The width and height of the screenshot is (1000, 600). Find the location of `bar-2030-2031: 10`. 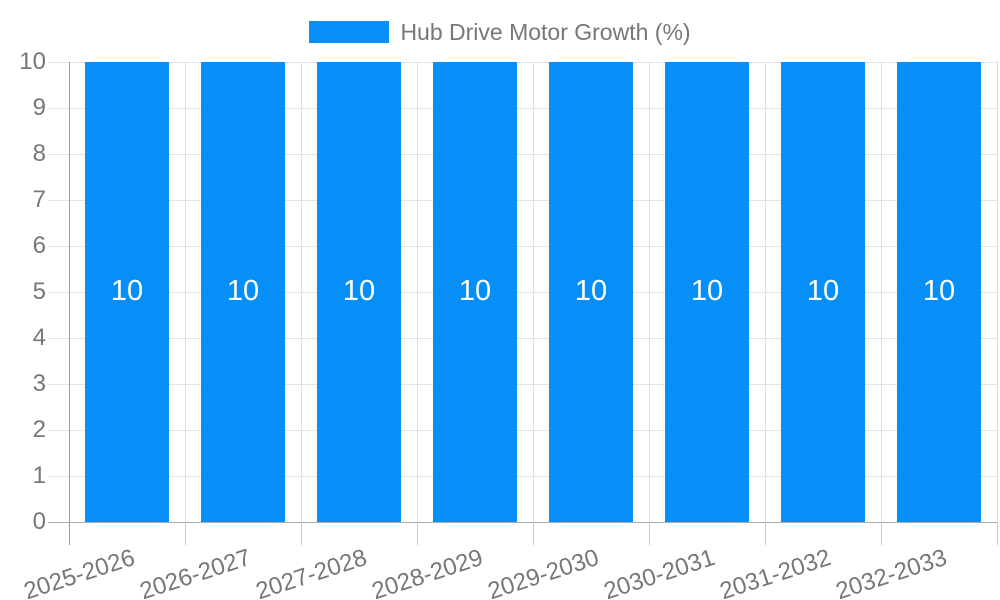

bar-2030-2031: 10 is located at coordinates (707, 292).